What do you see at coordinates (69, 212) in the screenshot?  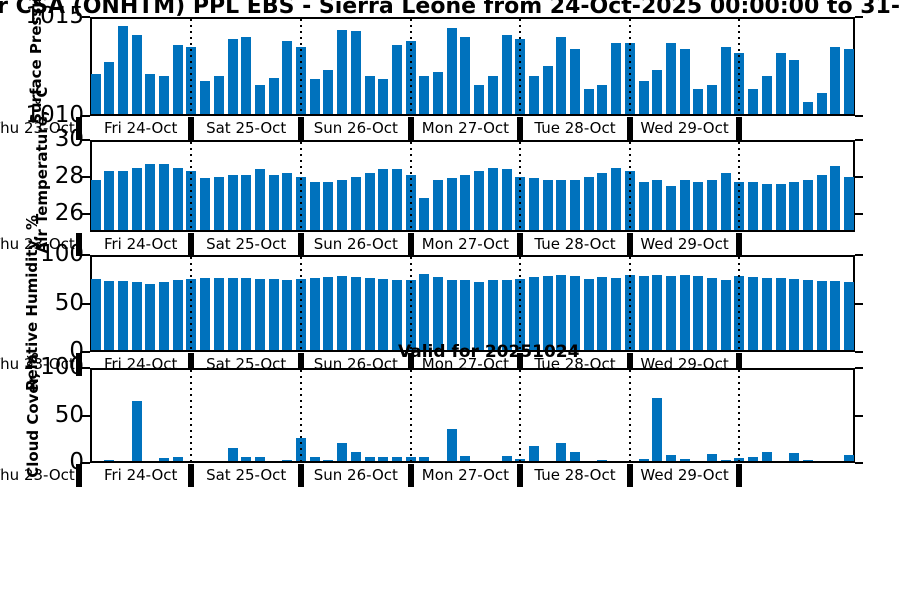 I see `y-tick-label: 26` at bounding box center [69, 212].